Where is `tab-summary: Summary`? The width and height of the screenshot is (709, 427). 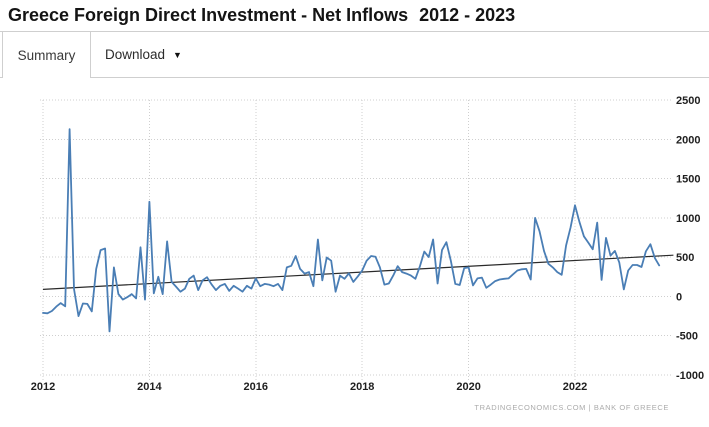 tab-summary: Summary is located at coordinates (46, 55).